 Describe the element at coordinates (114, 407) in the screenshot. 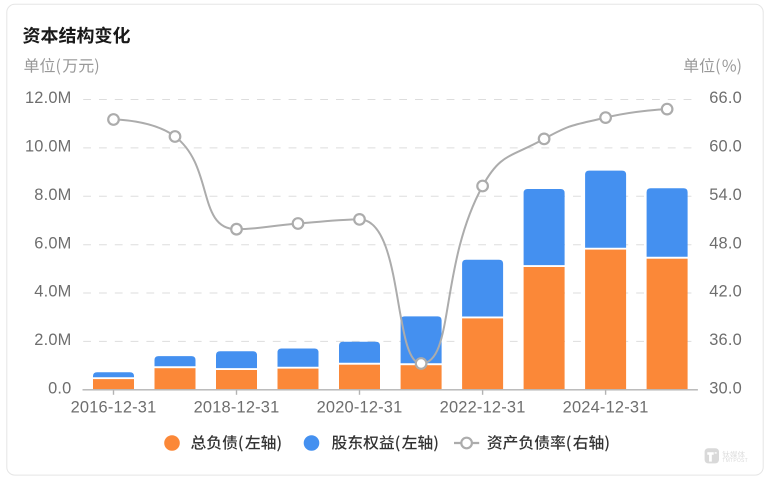

I see `svg-text: 2016-12-31` at that location.